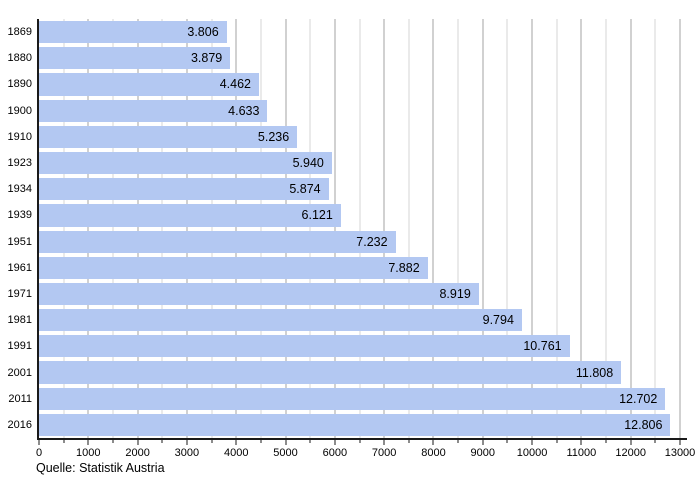 The height and width of the screenshot is (480, 700). Describe the element at coordinates (542, 346) in the screenshot. I see `value-label: 10.761` at that location.